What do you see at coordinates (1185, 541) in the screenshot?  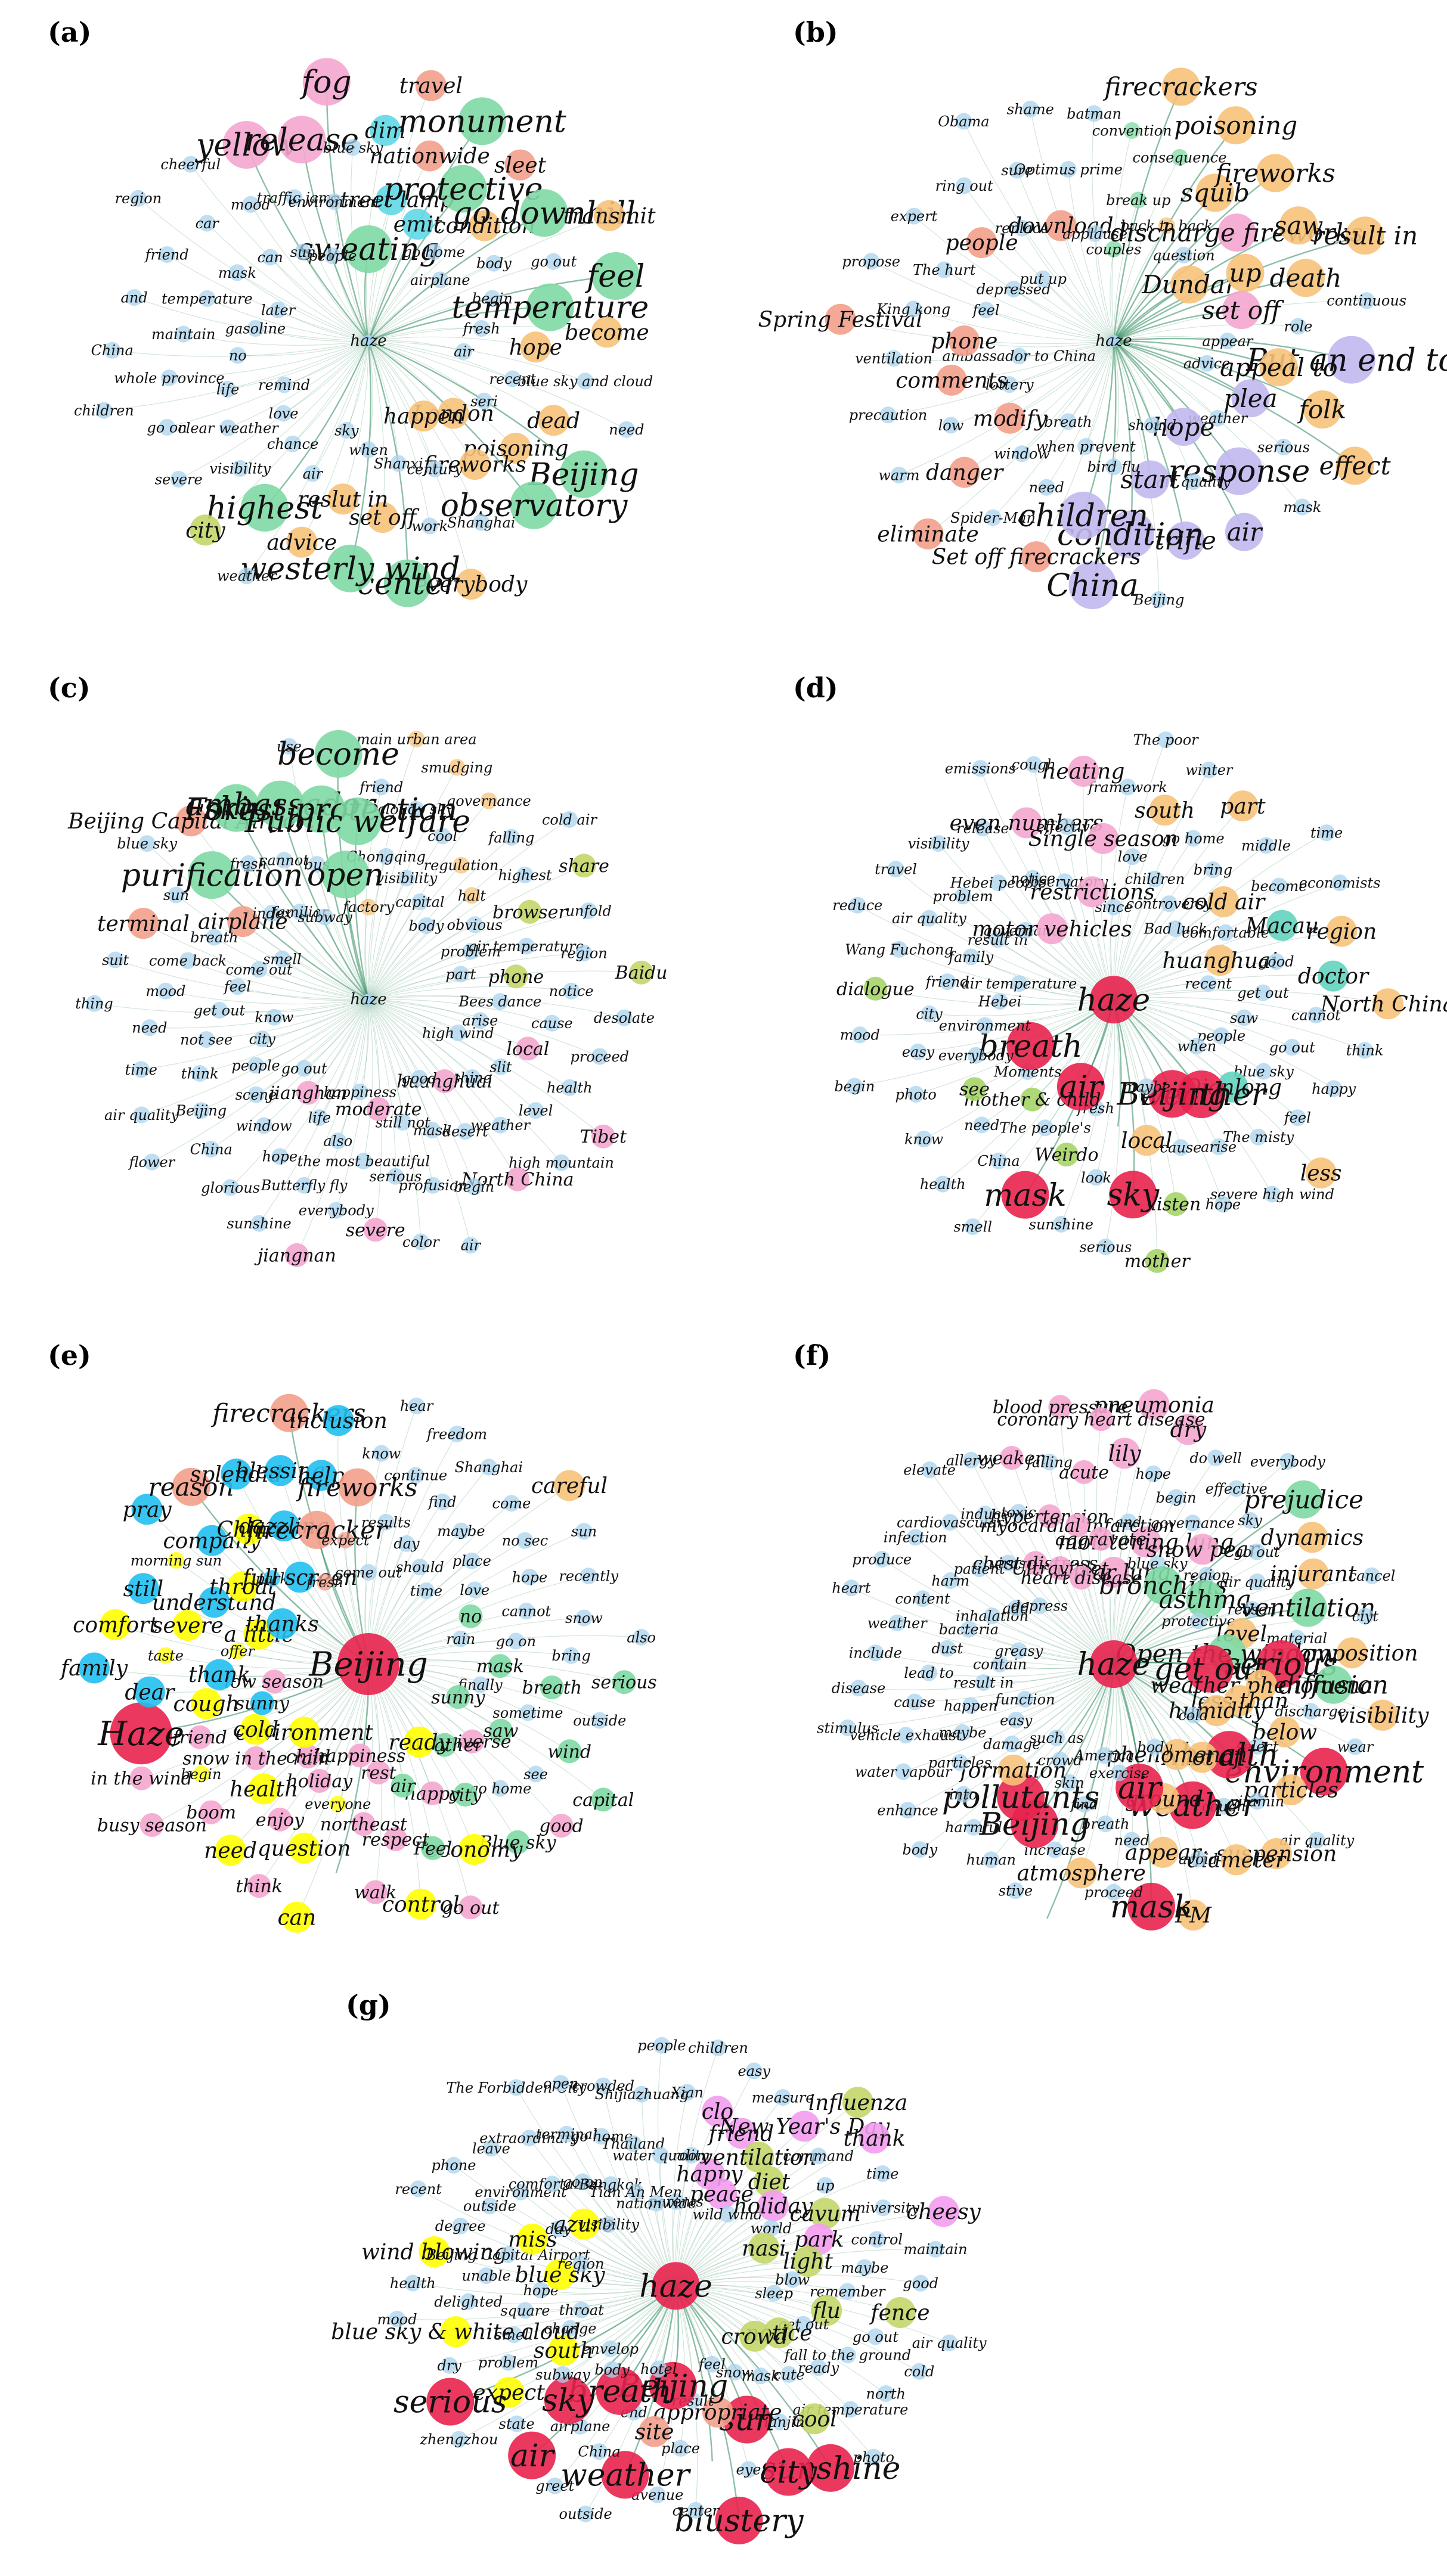 I see `node-label: trifle` at bounding box center [1185, 541].